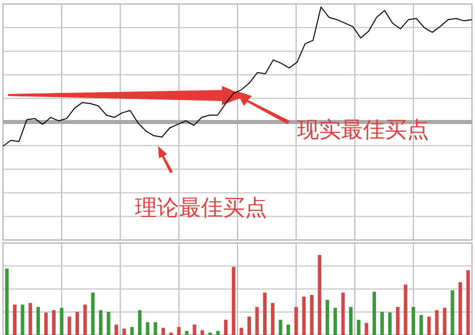 The height and width of the screenshot is (335, 475). Describe the element at coordinates (201, 208) in the screenshot. I see `text: 理论最佳买点` at that location.